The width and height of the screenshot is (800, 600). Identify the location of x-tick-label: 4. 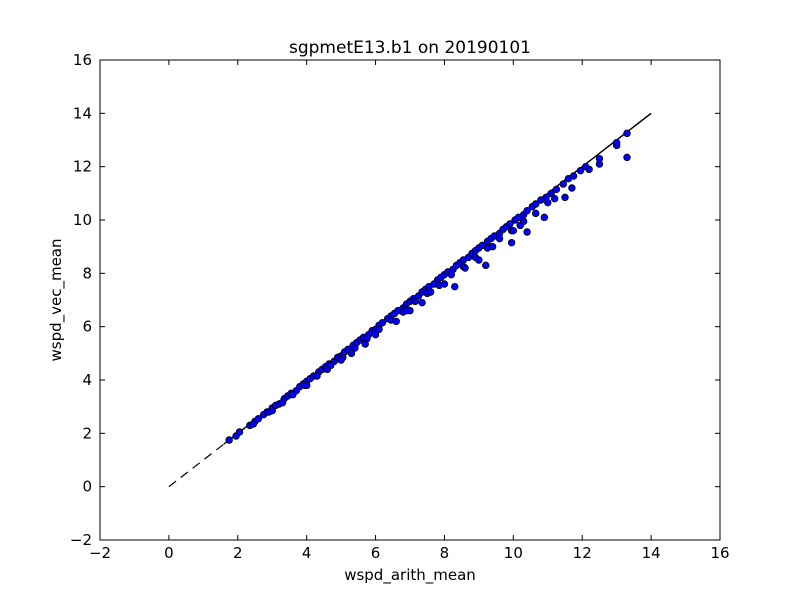
(307, 553).